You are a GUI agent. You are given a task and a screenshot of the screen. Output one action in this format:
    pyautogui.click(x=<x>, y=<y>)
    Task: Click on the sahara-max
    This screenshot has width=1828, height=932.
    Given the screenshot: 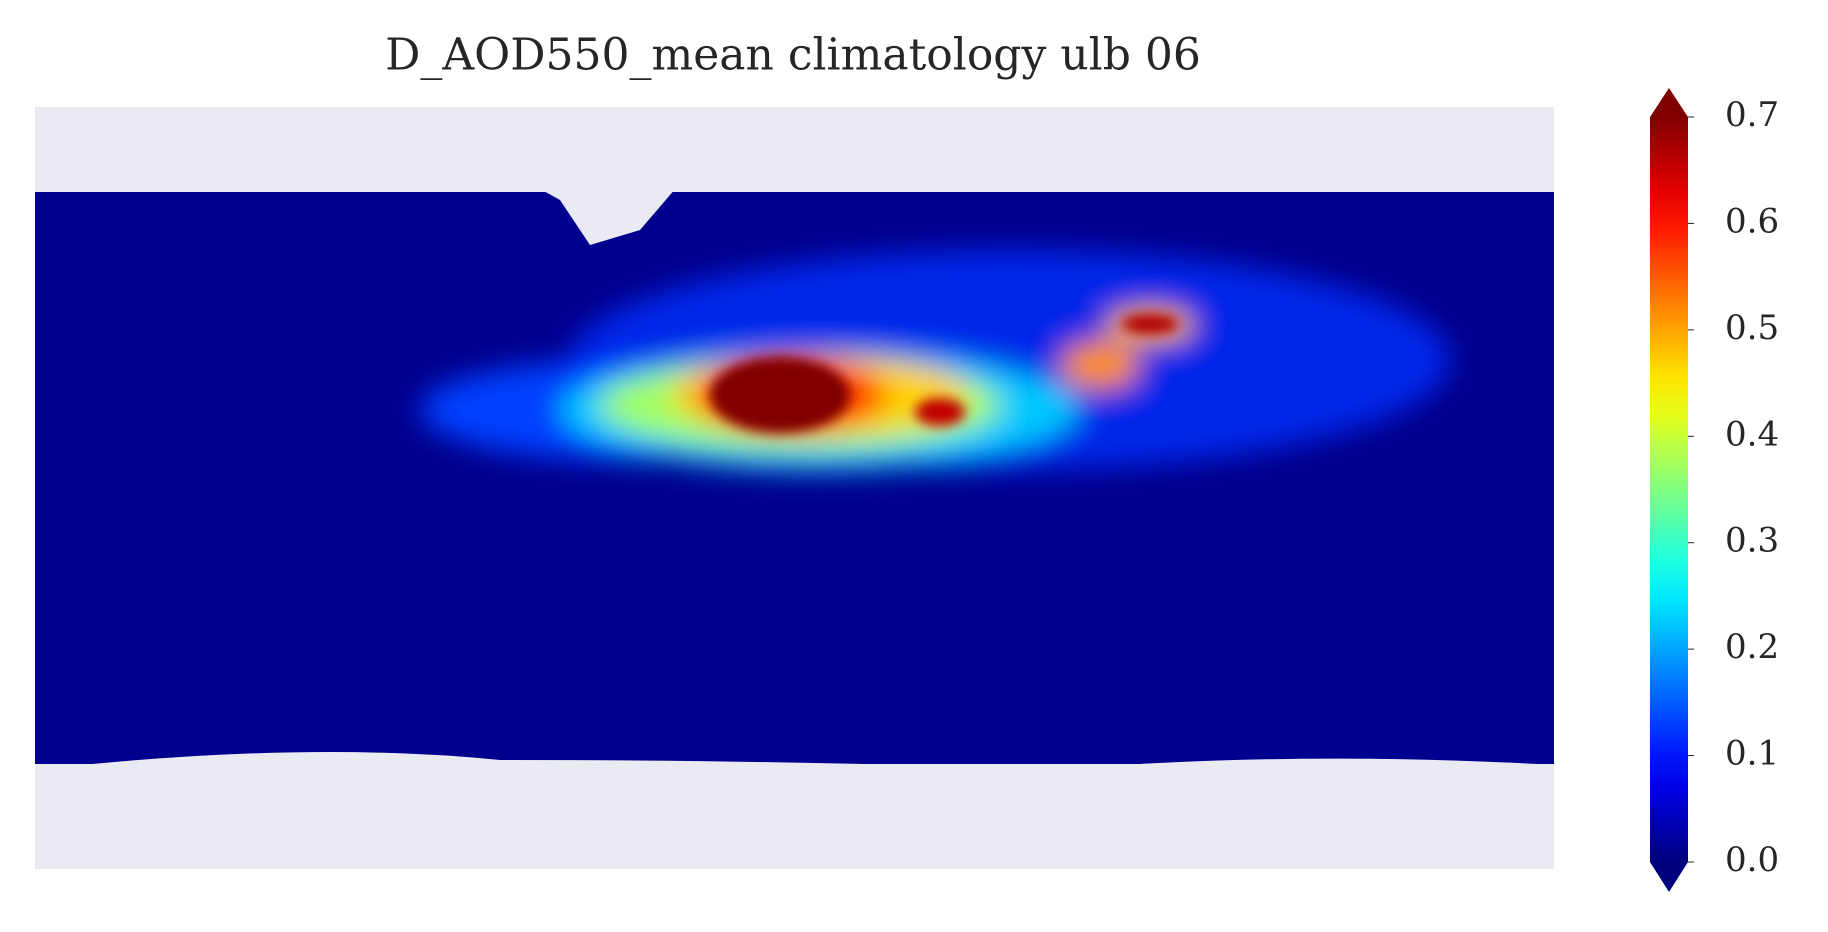 What is the action you would take?
    pyautogui.click(x=780, y=395)
    